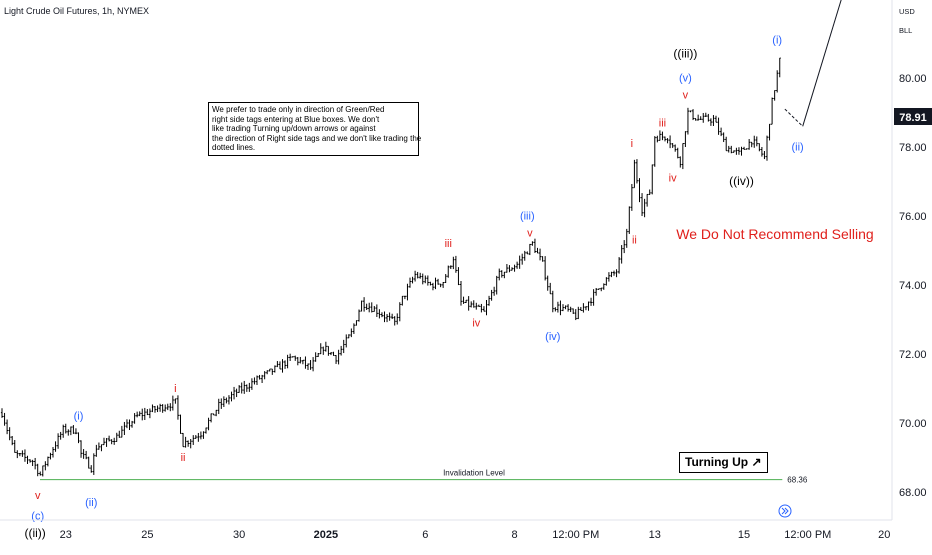 This screenshot has height=555, width=932. What do you see at coordinates (34, 533) in the screenshot?
I see `wave-label: ((ii))` at bounding box center [34, 533].